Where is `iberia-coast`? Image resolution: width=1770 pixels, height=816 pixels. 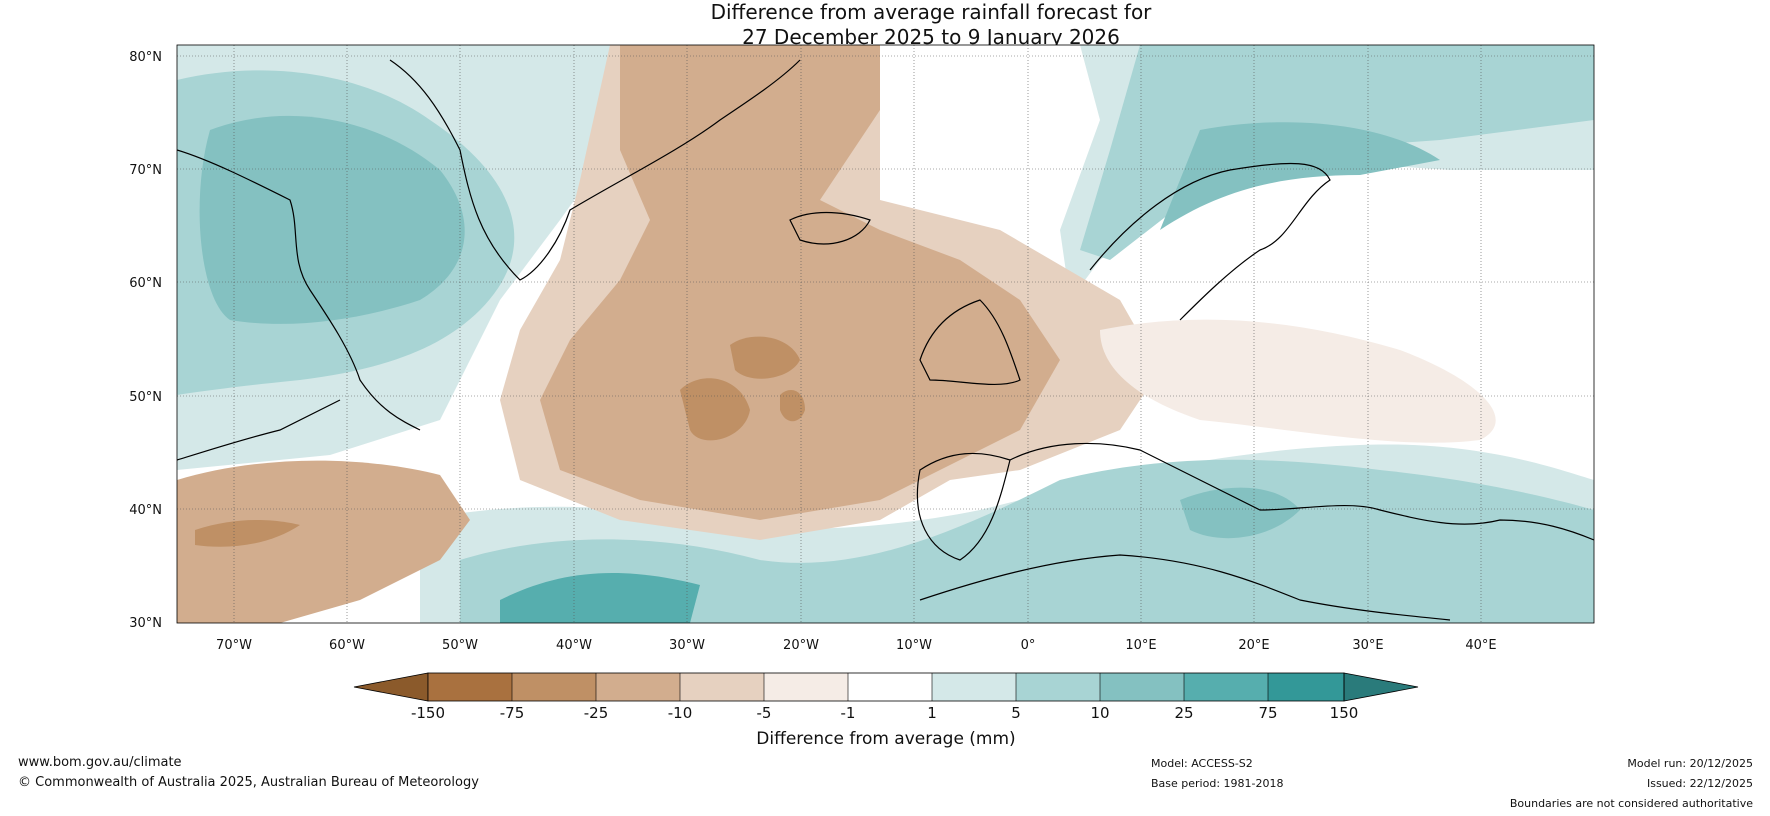 iberia-coast is located at coordinates (963, 506).